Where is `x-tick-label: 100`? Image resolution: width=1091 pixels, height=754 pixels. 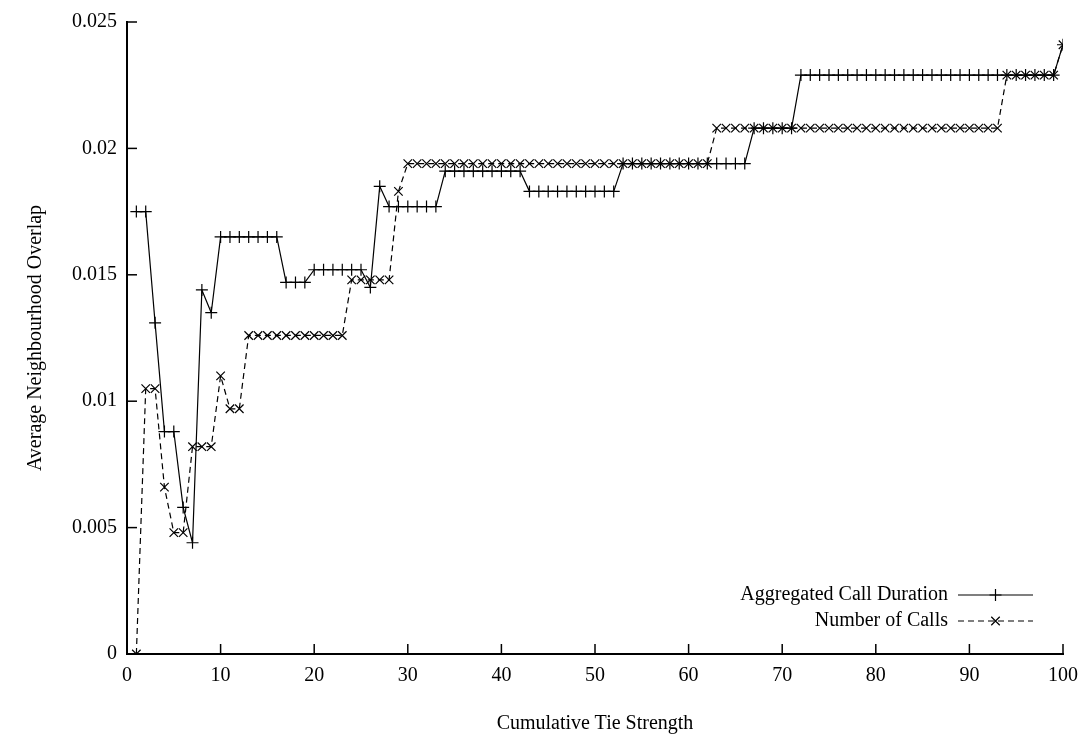 x-tick-label: 100 is located at coordinates (1063, 674).